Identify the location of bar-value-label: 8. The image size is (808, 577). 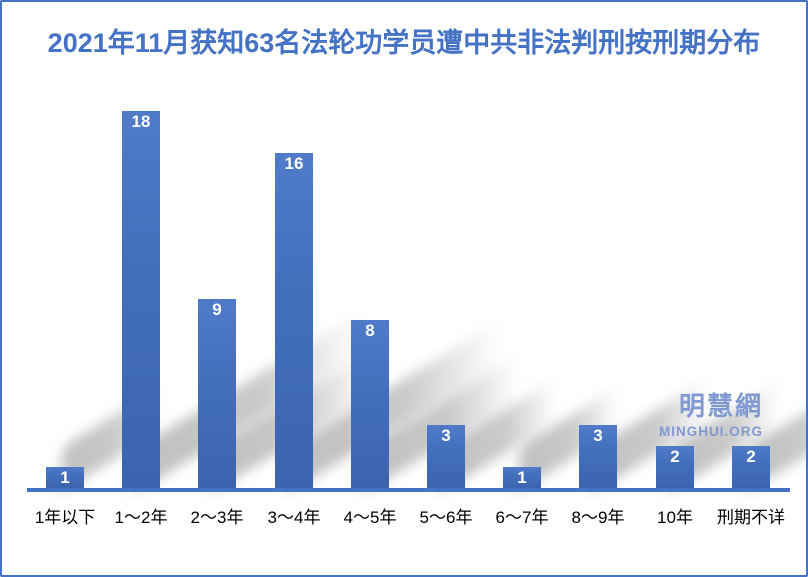
(370, 330).